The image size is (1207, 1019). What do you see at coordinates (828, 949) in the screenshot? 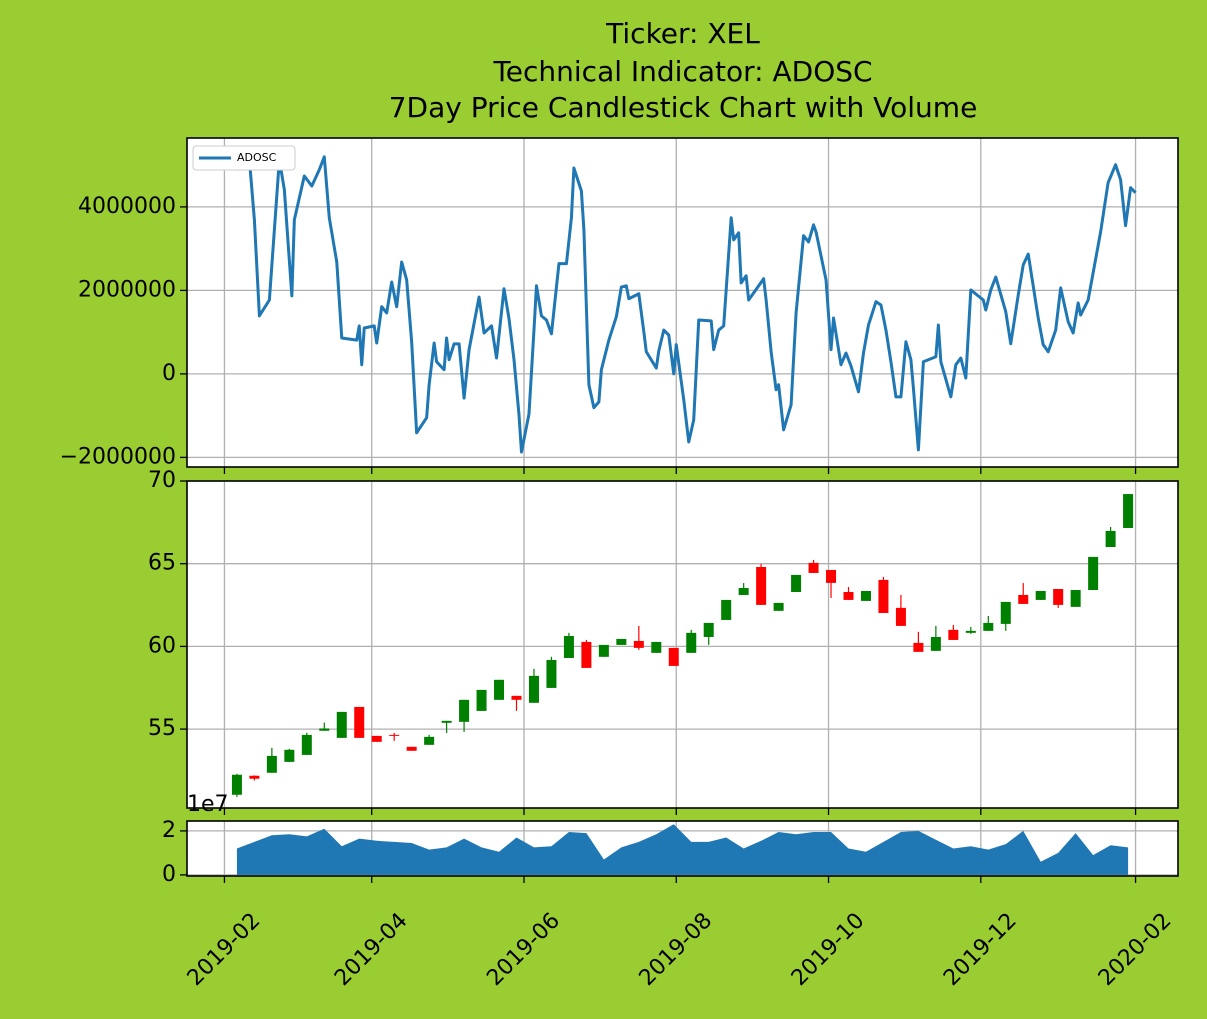
I see `x-tick-label: 2019-10` at bounding box center [828, 949].